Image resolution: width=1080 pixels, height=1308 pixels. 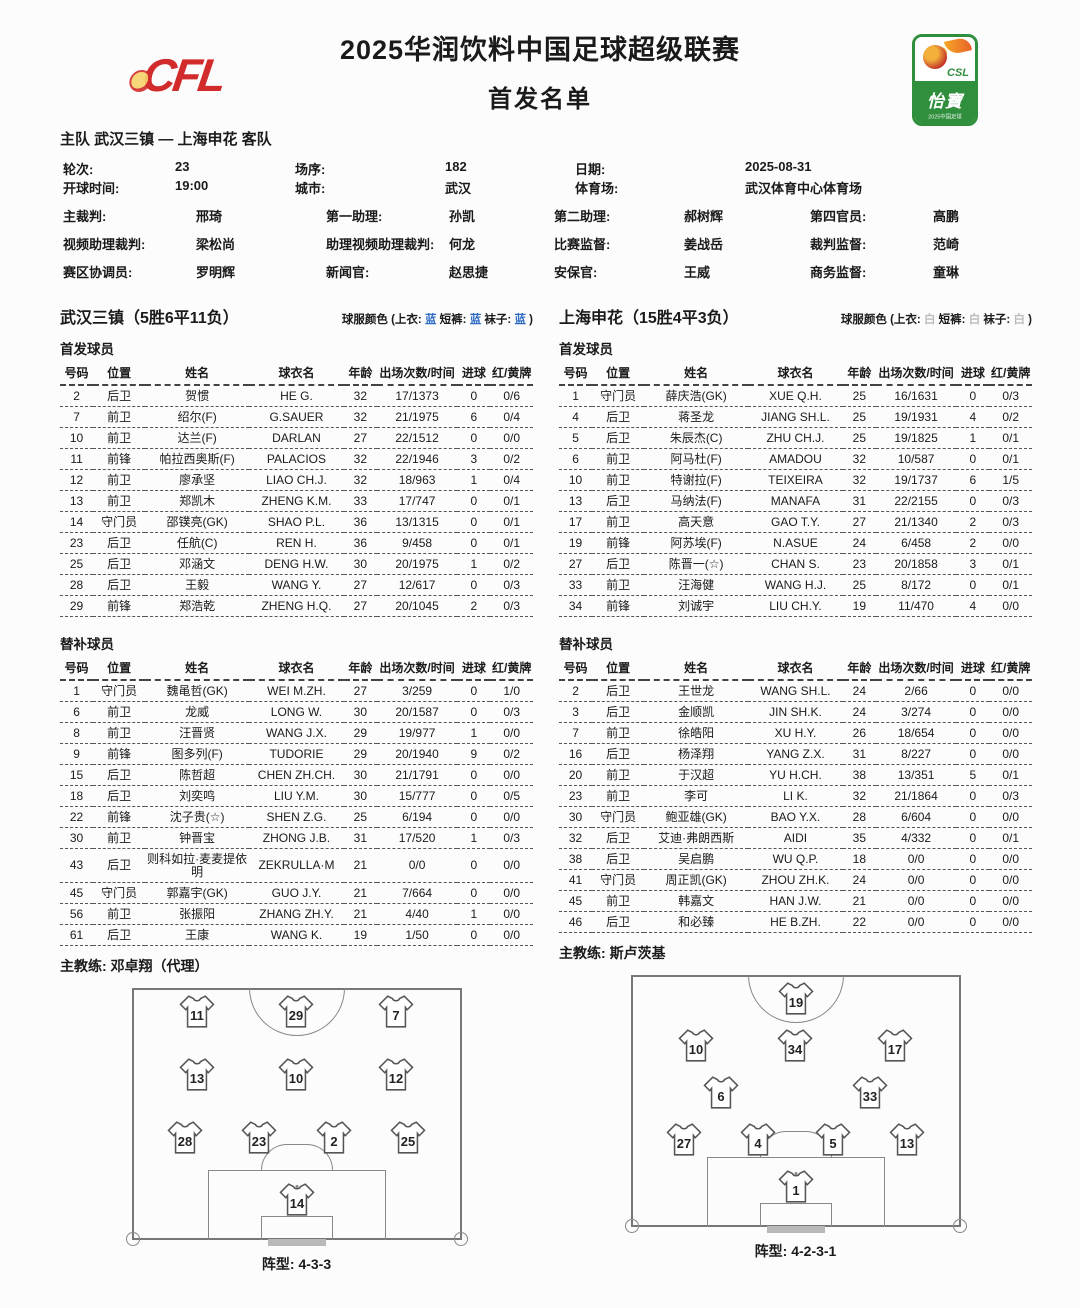 What do you see at coordinates (197, 775) in the screenshot?
I see `player-cell: 陈哲超` at bounding box center [197, 775].